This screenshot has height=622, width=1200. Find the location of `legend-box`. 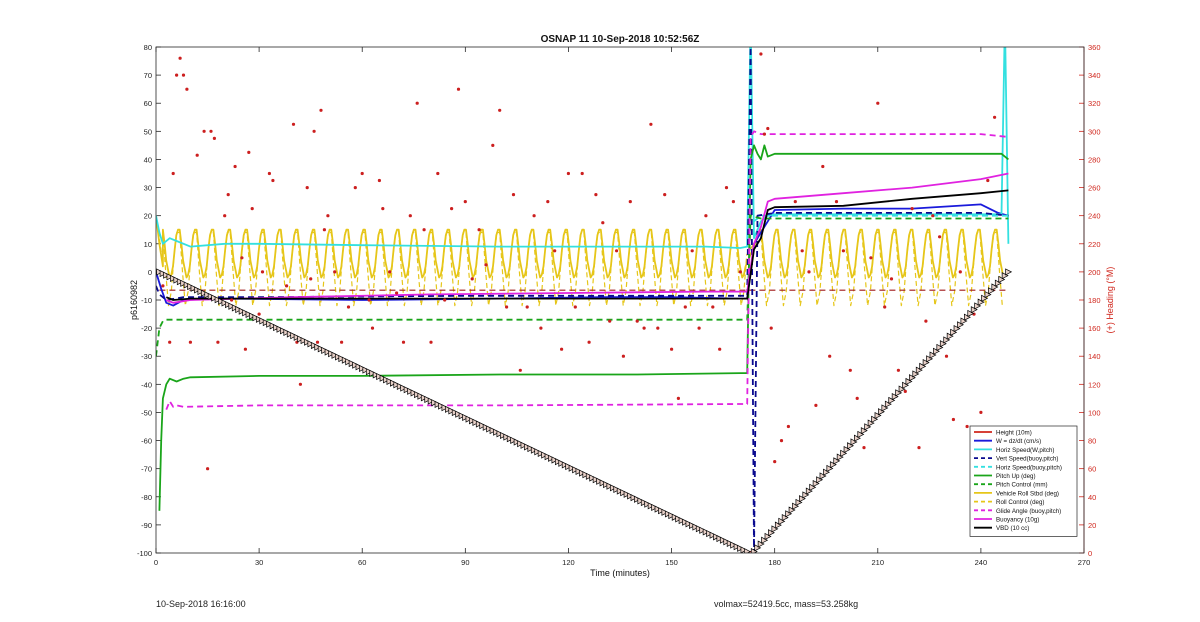

legend-box is located at coordinates (1023, 481).